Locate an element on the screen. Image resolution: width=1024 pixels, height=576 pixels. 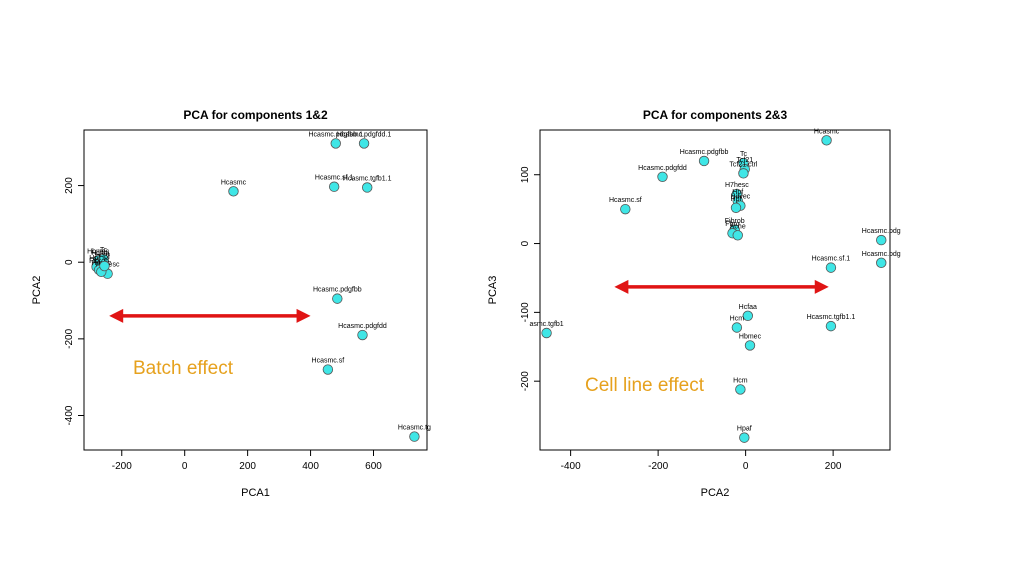
point-label: Tcf21 is located at coordinates (744, 160).